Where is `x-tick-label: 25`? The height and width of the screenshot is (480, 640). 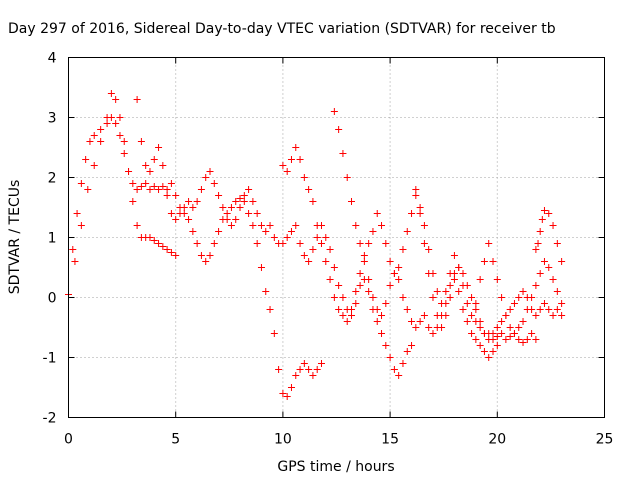
x-tick-label: 25 is located at coordinates (605, 440).